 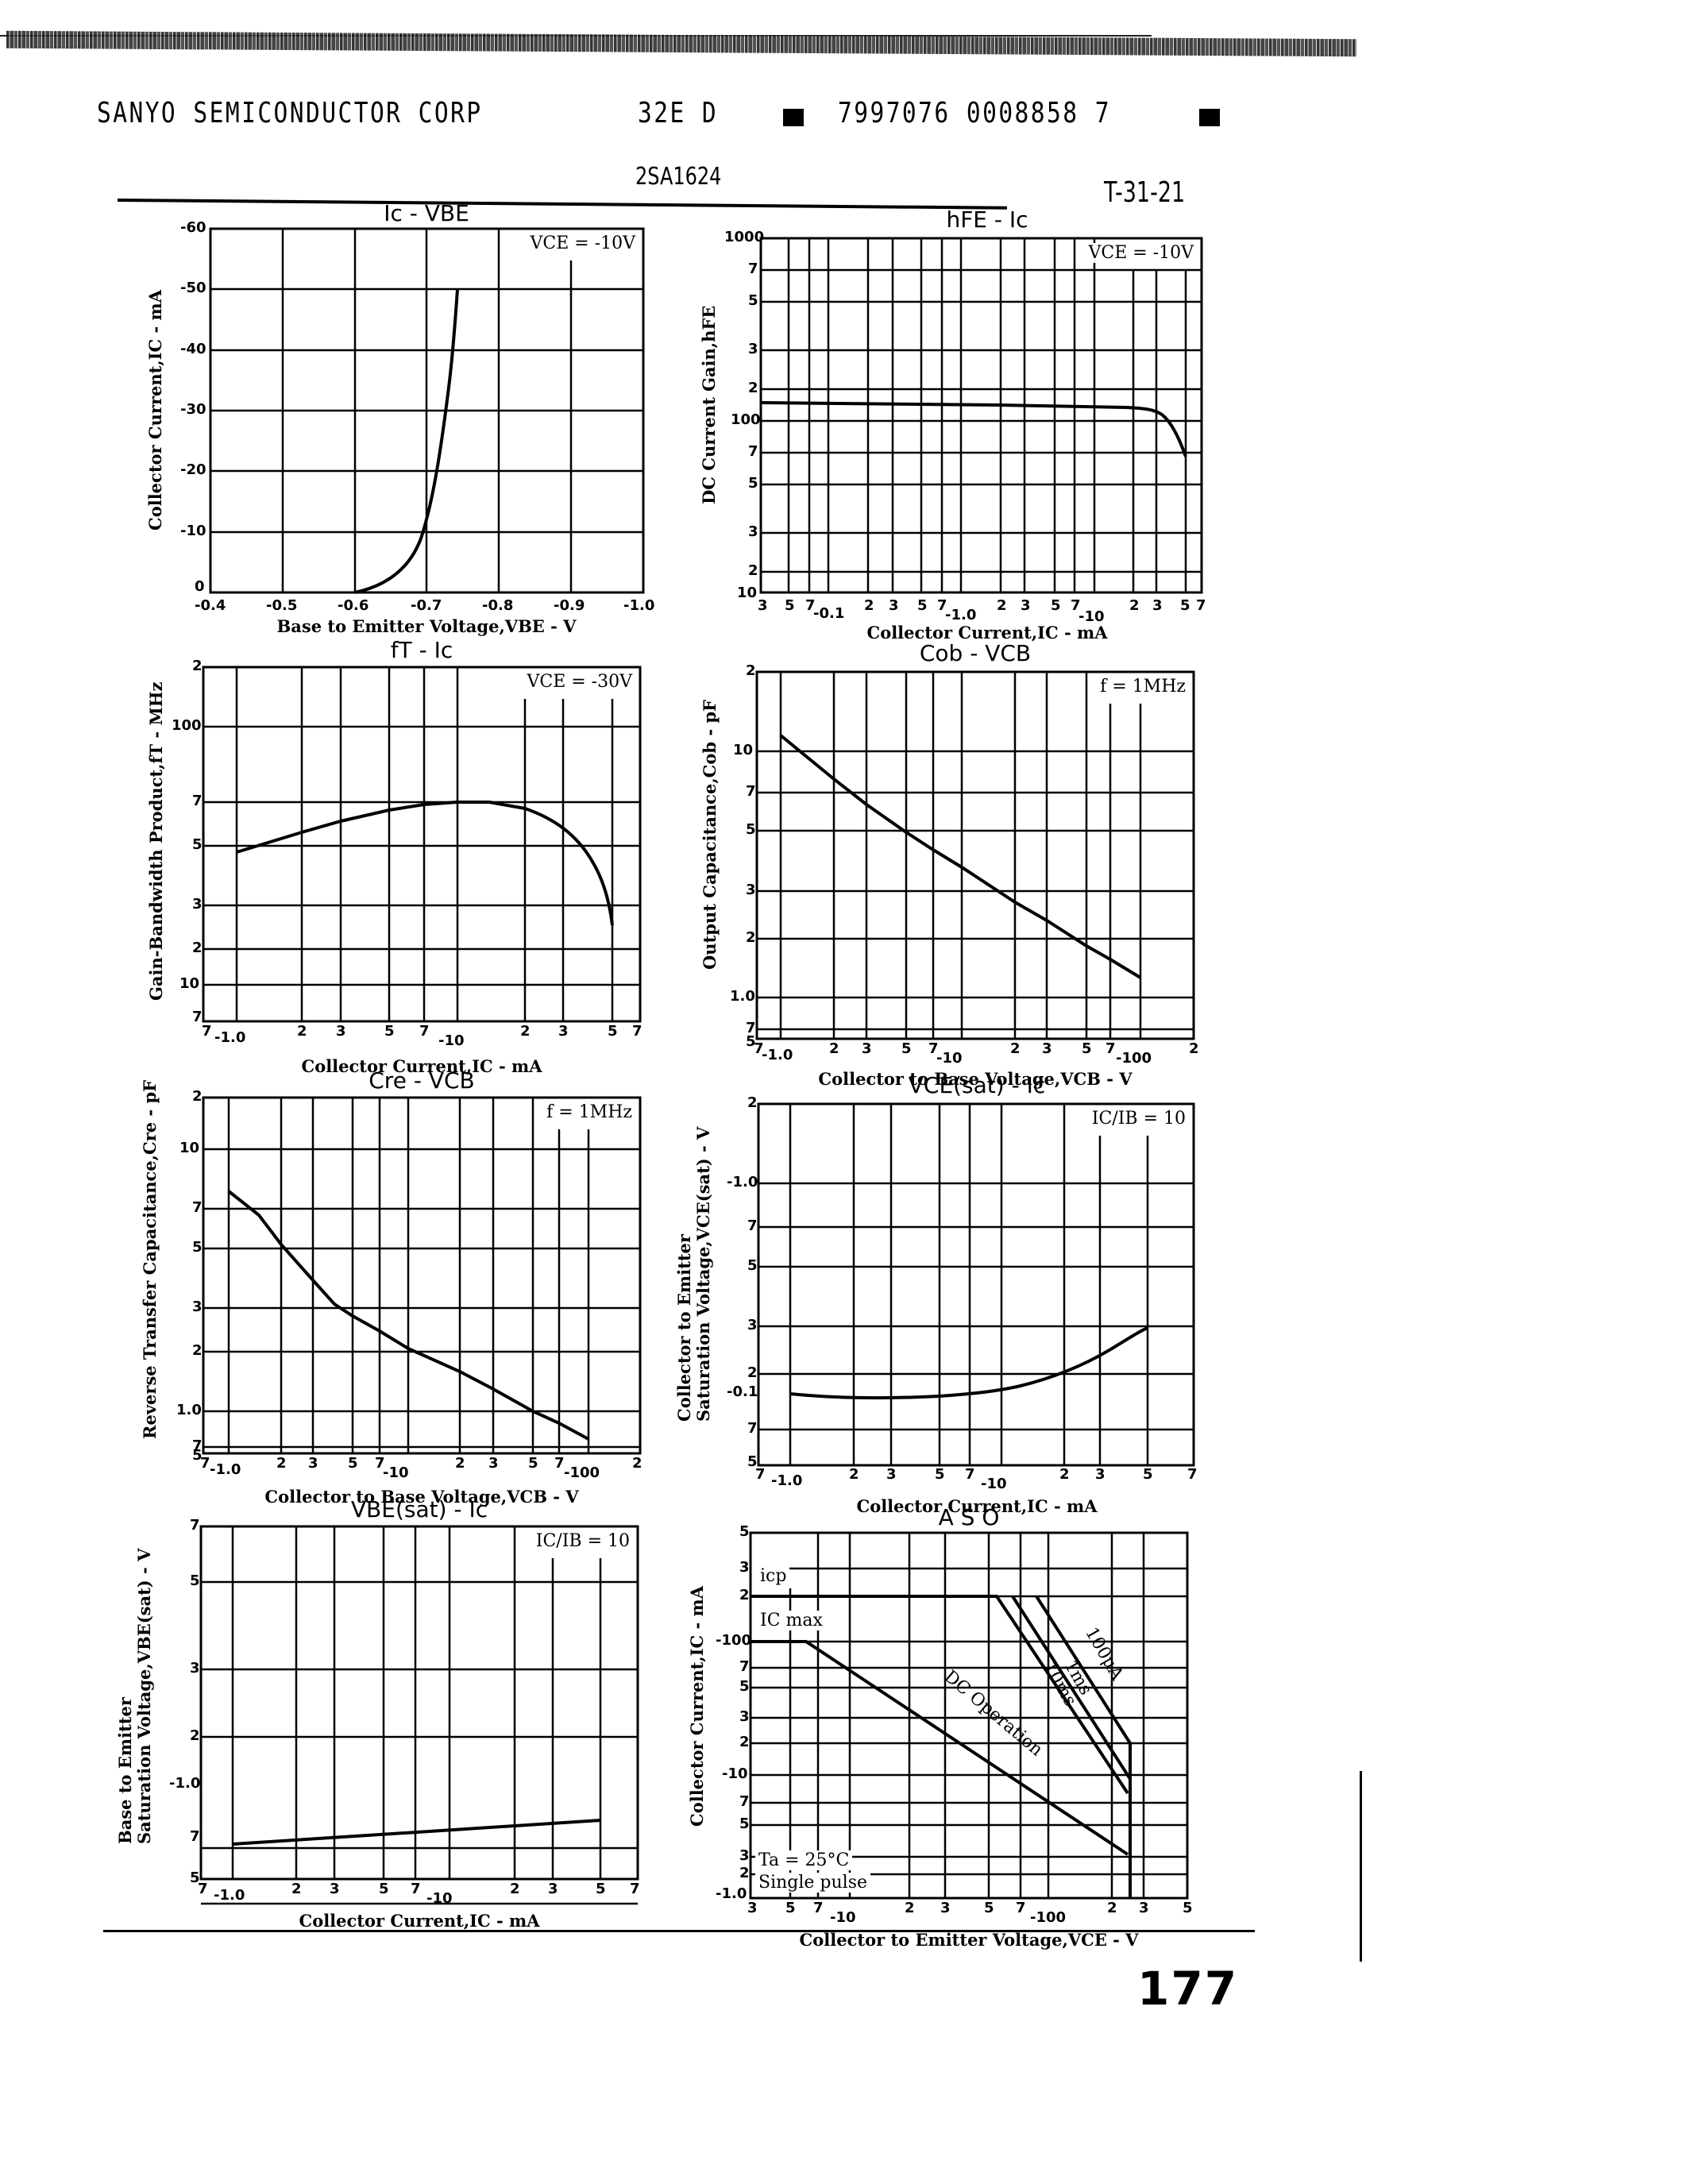 I want to click on scan-edge-line, so click(x=1361, y=1866).